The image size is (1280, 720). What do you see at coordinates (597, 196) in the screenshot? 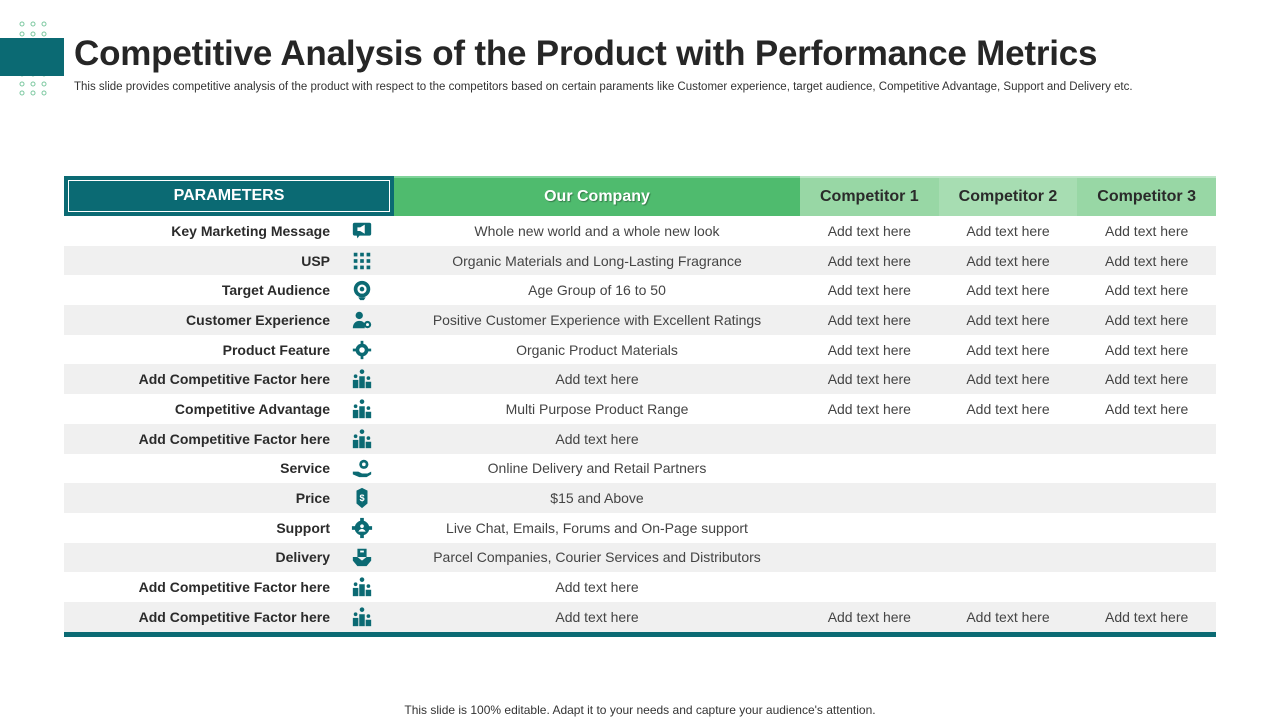
I see `header-our-company: Our Company` at bounding box center [597, 196].